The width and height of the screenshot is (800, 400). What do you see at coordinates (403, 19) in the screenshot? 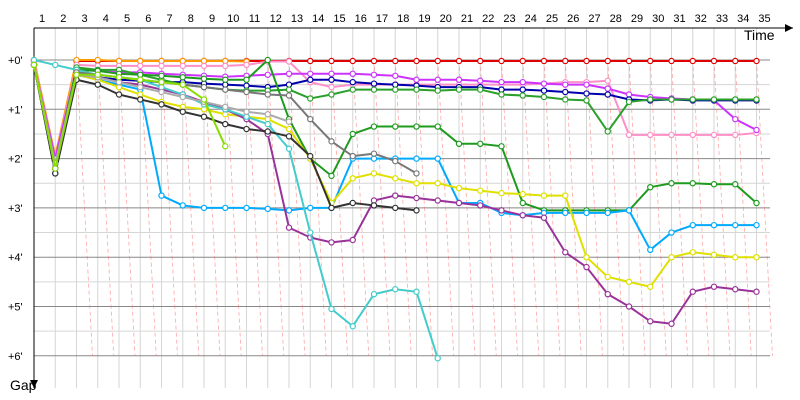
I see `x-tick-label: 18` at bounding box center [403, 19].